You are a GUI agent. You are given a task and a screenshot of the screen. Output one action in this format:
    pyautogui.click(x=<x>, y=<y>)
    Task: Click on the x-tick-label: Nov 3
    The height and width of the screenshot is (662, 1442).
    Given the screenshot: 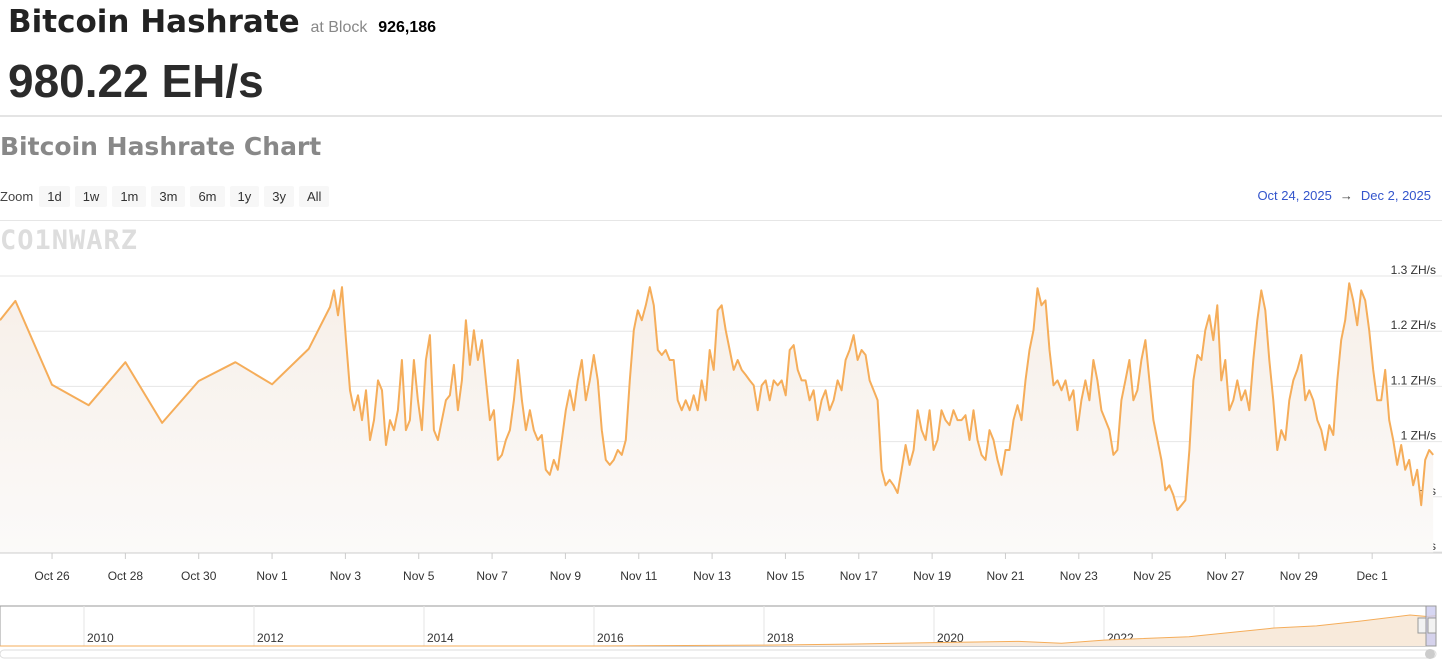 What is the action you would take?
    pyautogui.click(x=346, y=576)
    